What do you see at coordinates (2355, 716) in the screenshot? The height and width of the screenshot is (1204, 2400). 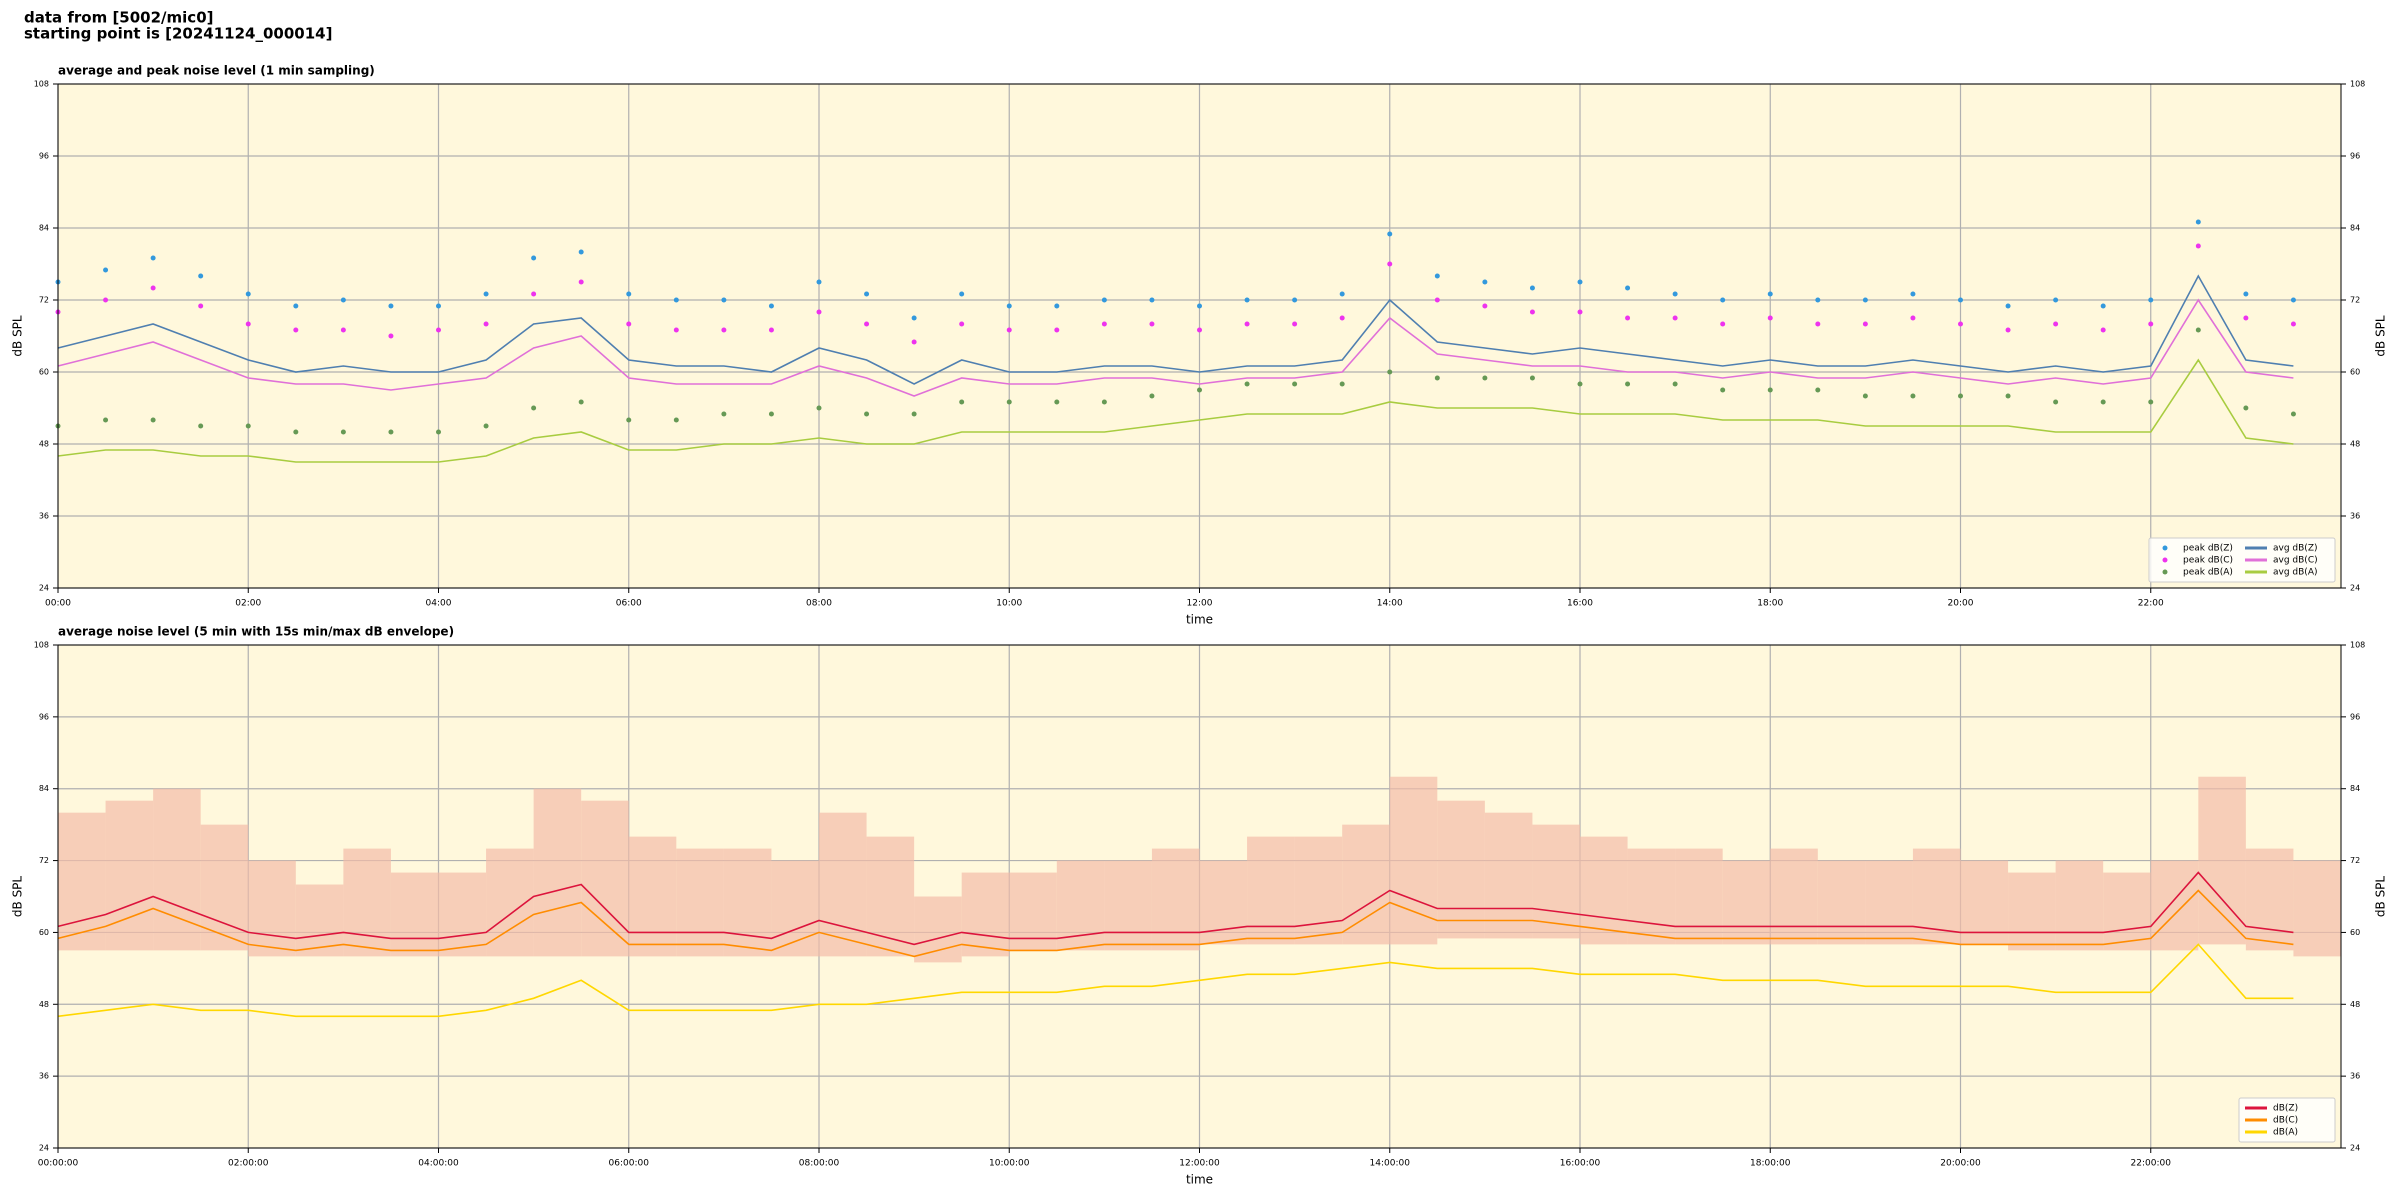 I see `y-tick-label: 96` at bounding box center [2355, 716].